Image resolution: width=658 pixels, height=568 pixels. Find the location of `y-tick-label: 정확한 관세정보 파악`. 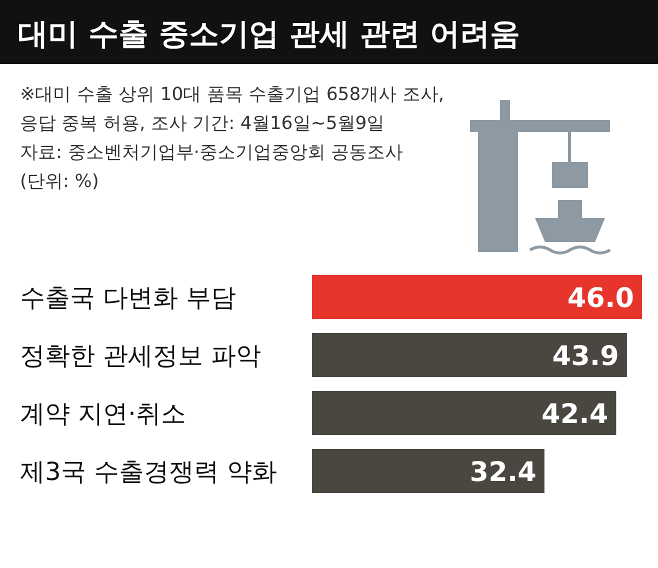

y-tick-label: 정확한 관세정보 파악 is located at coordinates (140, 355).